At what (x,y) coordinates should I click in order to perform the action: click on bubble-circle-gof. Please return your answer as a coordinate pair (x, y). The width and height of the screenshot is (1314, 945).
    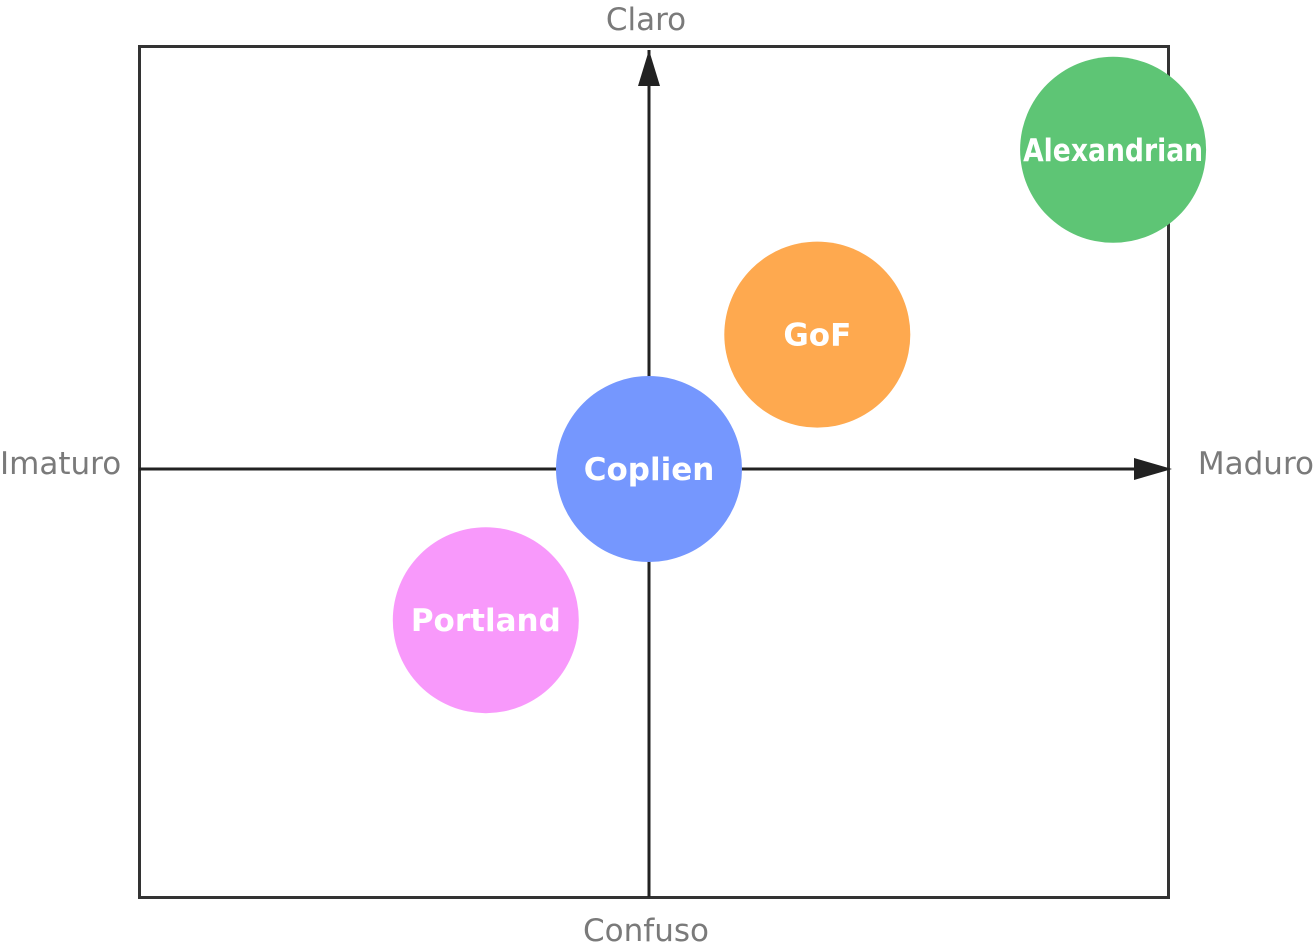
    Looking at the image, I should click on (817, 334).